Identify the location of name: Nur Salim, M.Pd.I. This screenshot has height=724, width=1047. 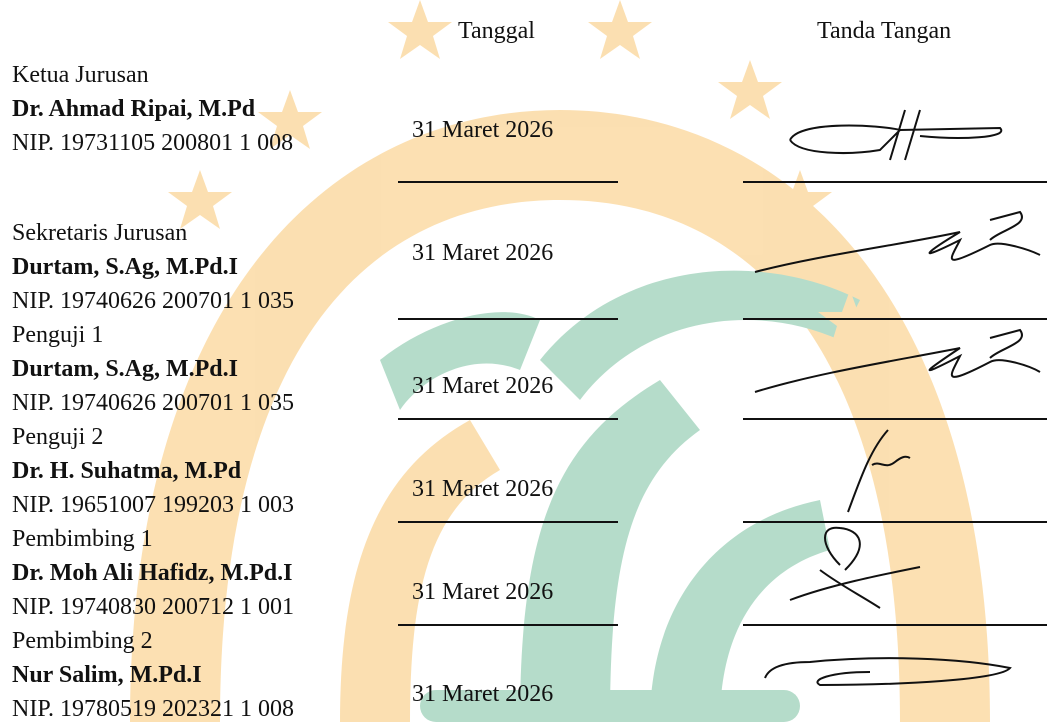
(107, 675).